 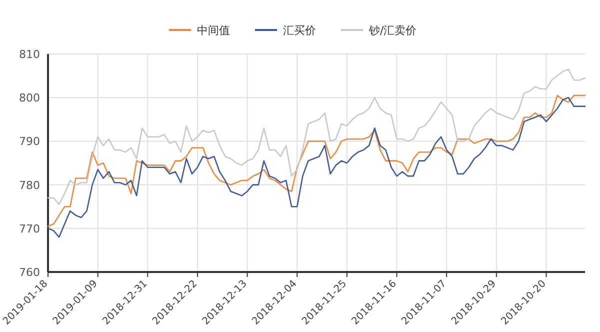 I want to click on y-tick-label: 770, so click(x=29, y=229).